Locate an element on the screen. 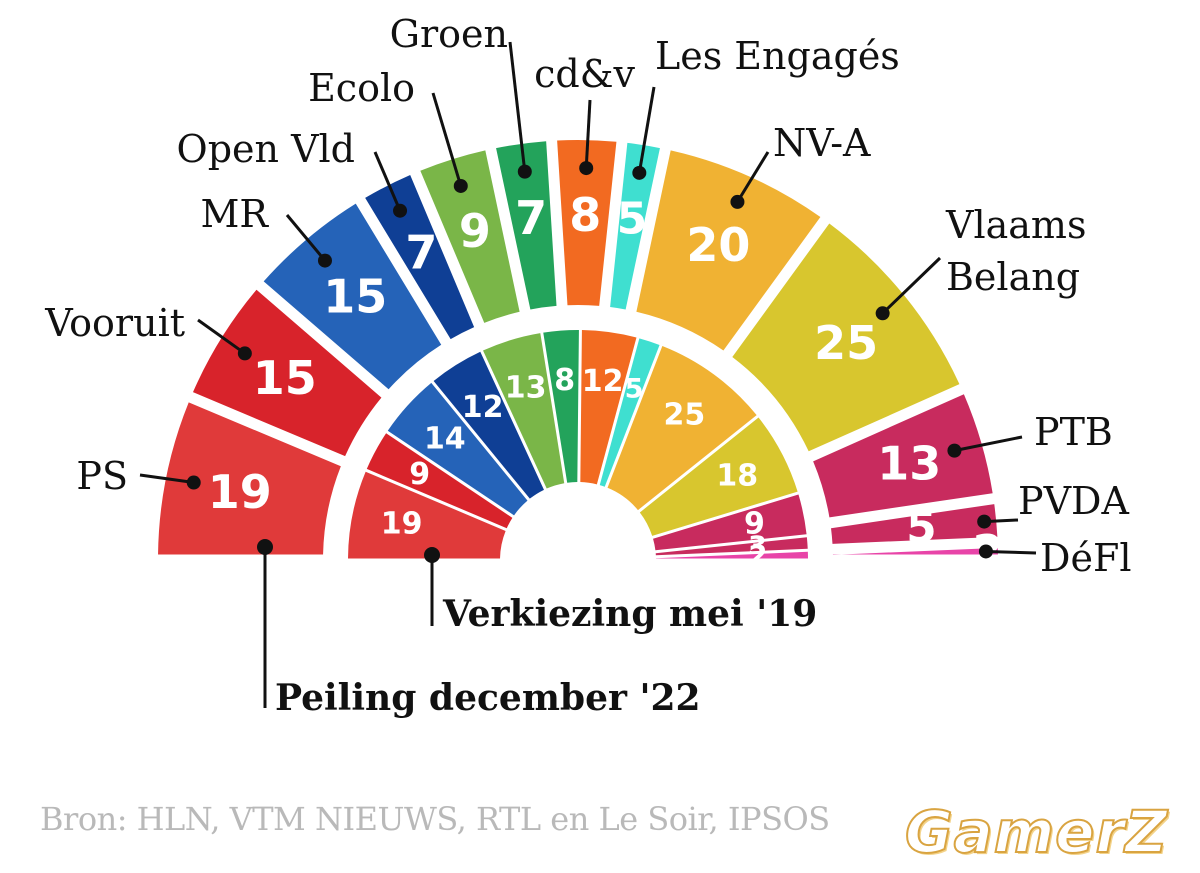 The image size is (1200, 873). leader-dot-les-engag-s is located at coordinates (639, 172).